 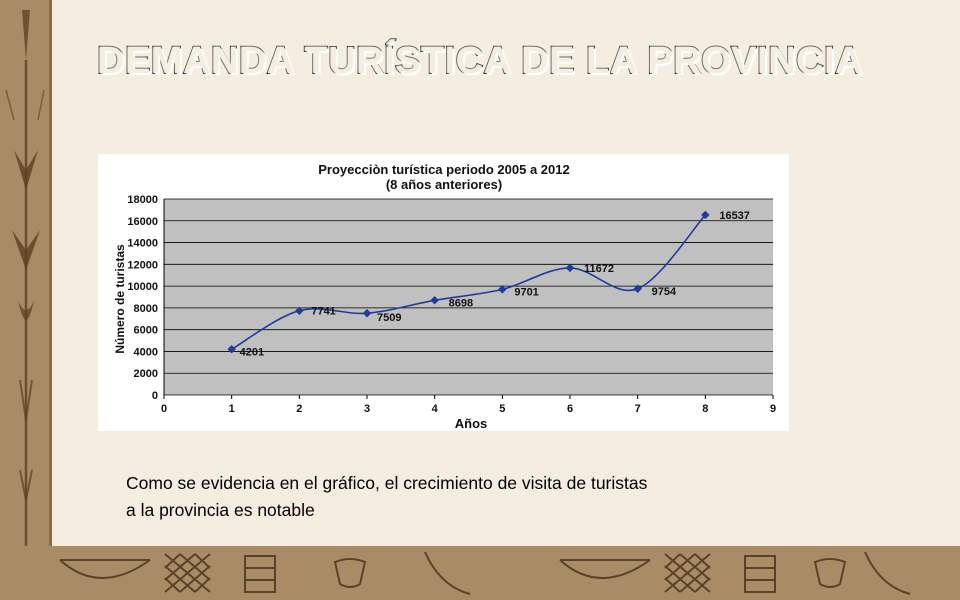 What do you see at coordinates (142, 287) in the screenshot?
I see `y-tick-label: 10000` at bounding box center [142, 287].